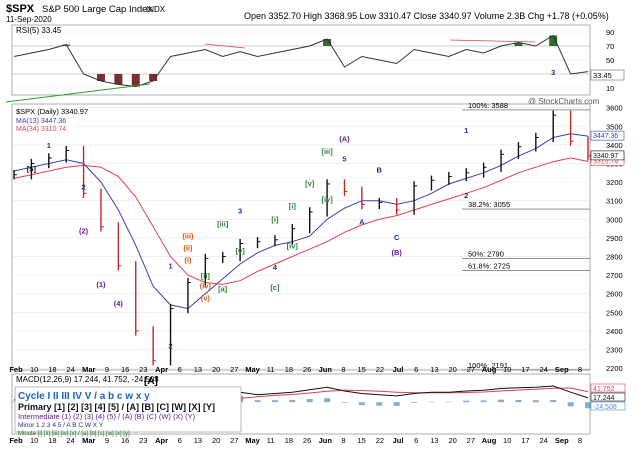 This screenshot has width=639, height=476. What do you see at coordinates (206, 297) in the screenshot?
I see `wave-label: (v)` at bounding box center [206, 297].